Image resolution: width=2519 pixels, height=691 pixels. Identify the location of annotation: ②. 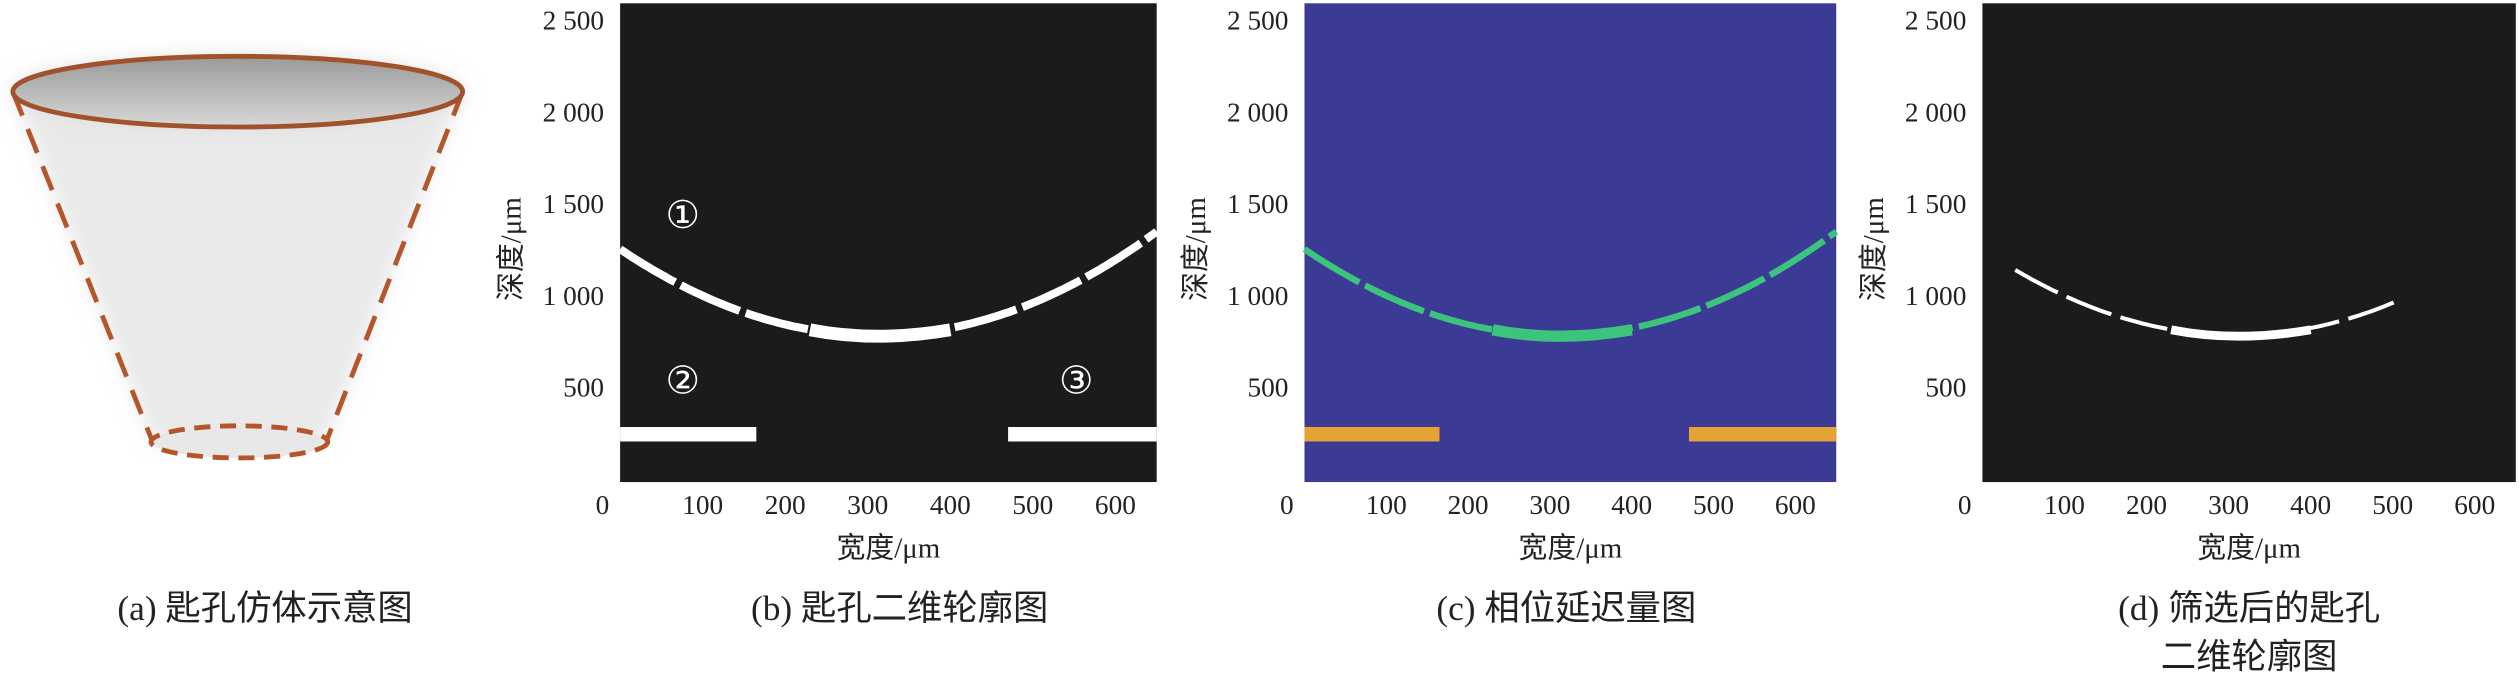
(682, 382).